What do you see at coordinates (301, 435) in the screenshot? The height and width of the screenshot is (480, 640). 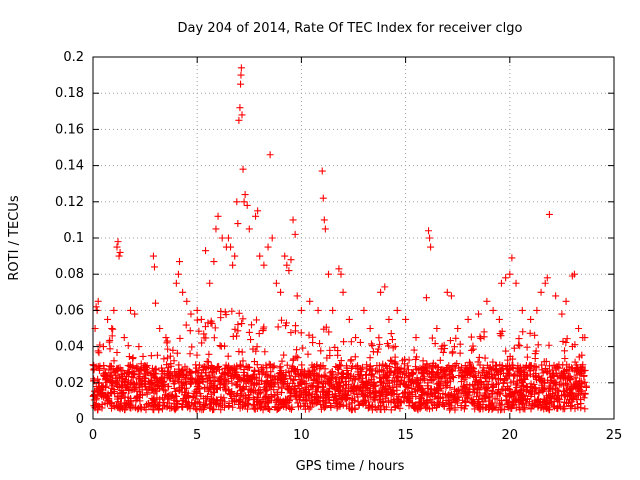 I see `x-tick-label: 10` at bounding box center [301, 435].